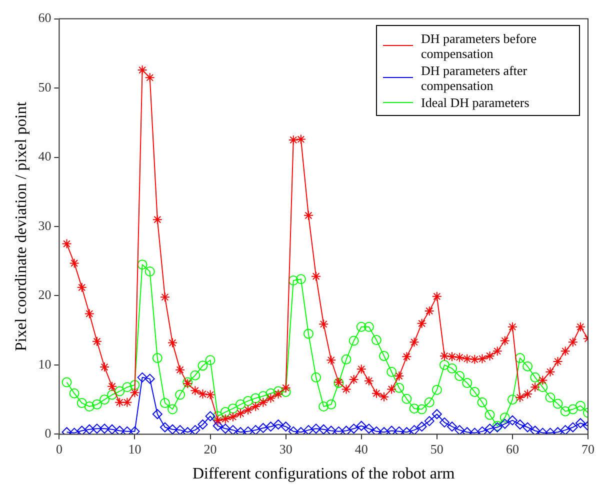  I want to click on y-tick-label: 10, so click(45, 364).